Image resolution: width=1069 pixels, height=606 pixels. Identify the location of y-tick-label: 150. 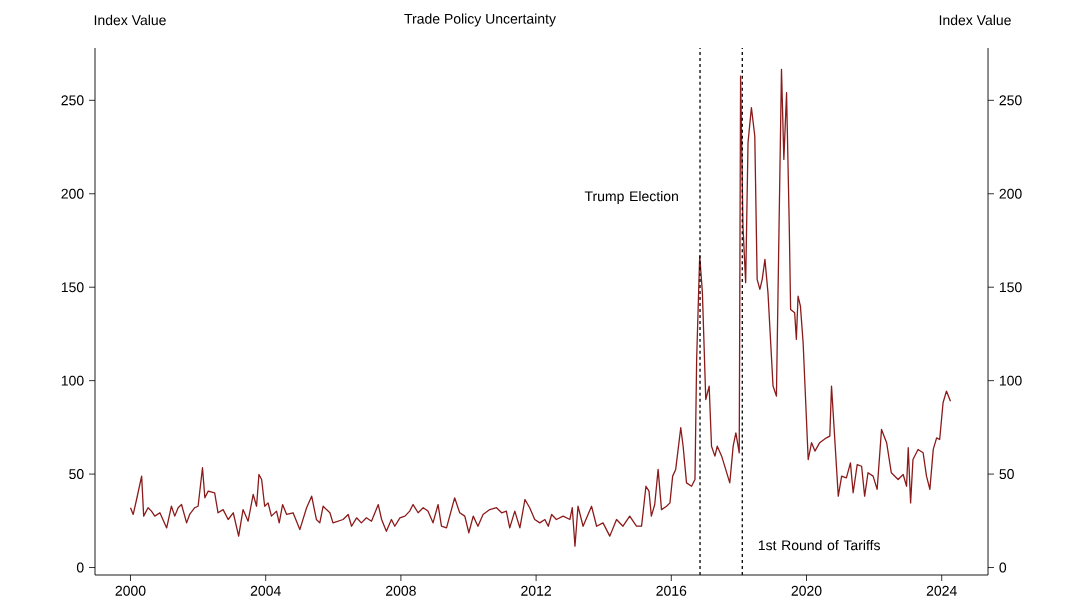
(72, 287).